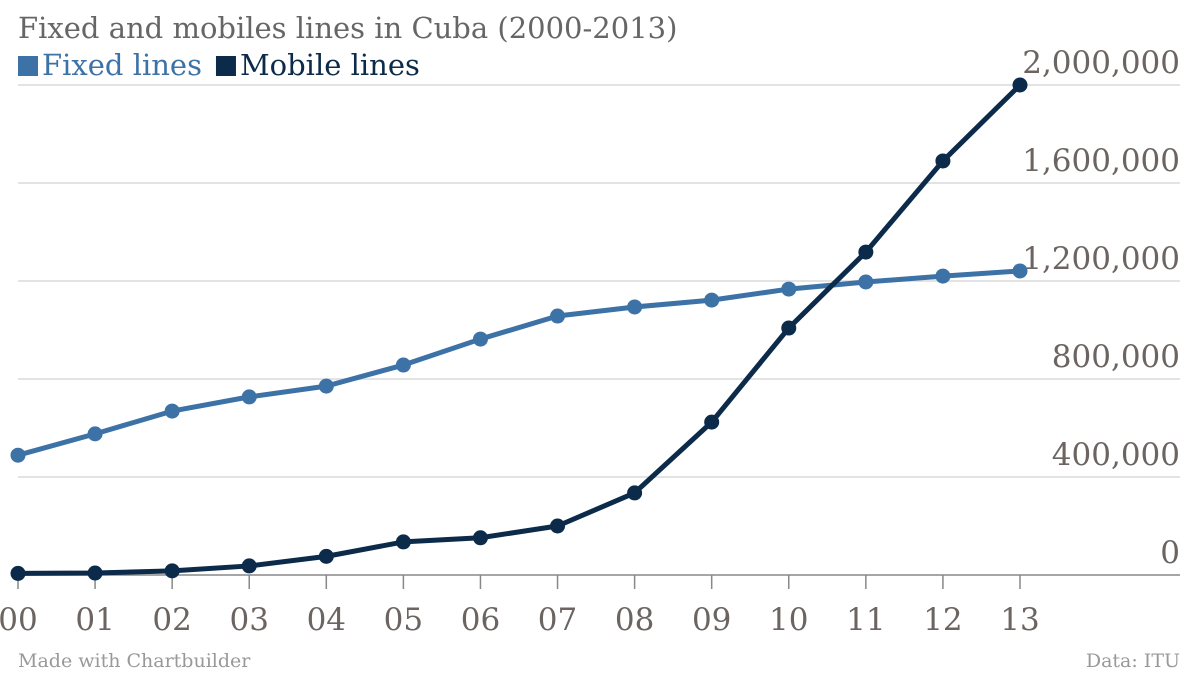 The height and width of the screenshot is (676, 1200). What do you see at coordinates (326, 620) in the screenshot?
I see `x-tick-label: 04` at bounding box center [326, 620].